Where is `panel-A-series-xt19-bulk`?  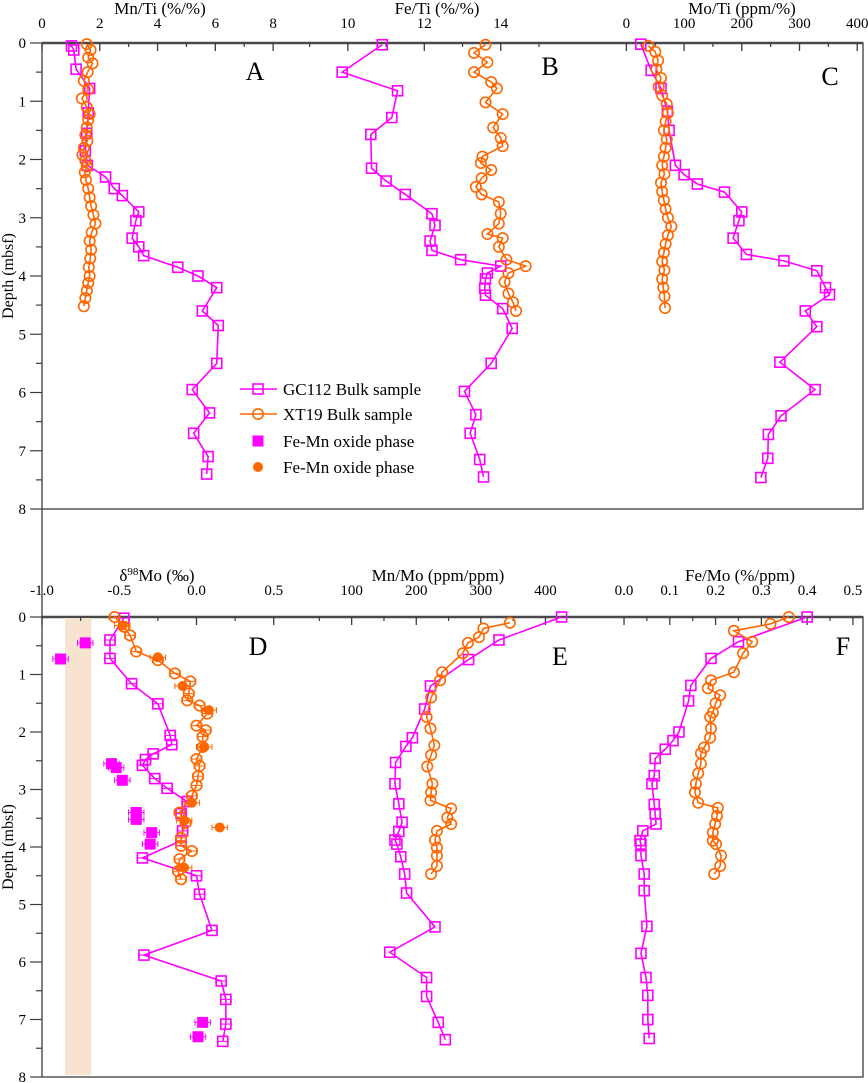 panel-A-series-xt19-bulk is located at coordinates (88, 175).